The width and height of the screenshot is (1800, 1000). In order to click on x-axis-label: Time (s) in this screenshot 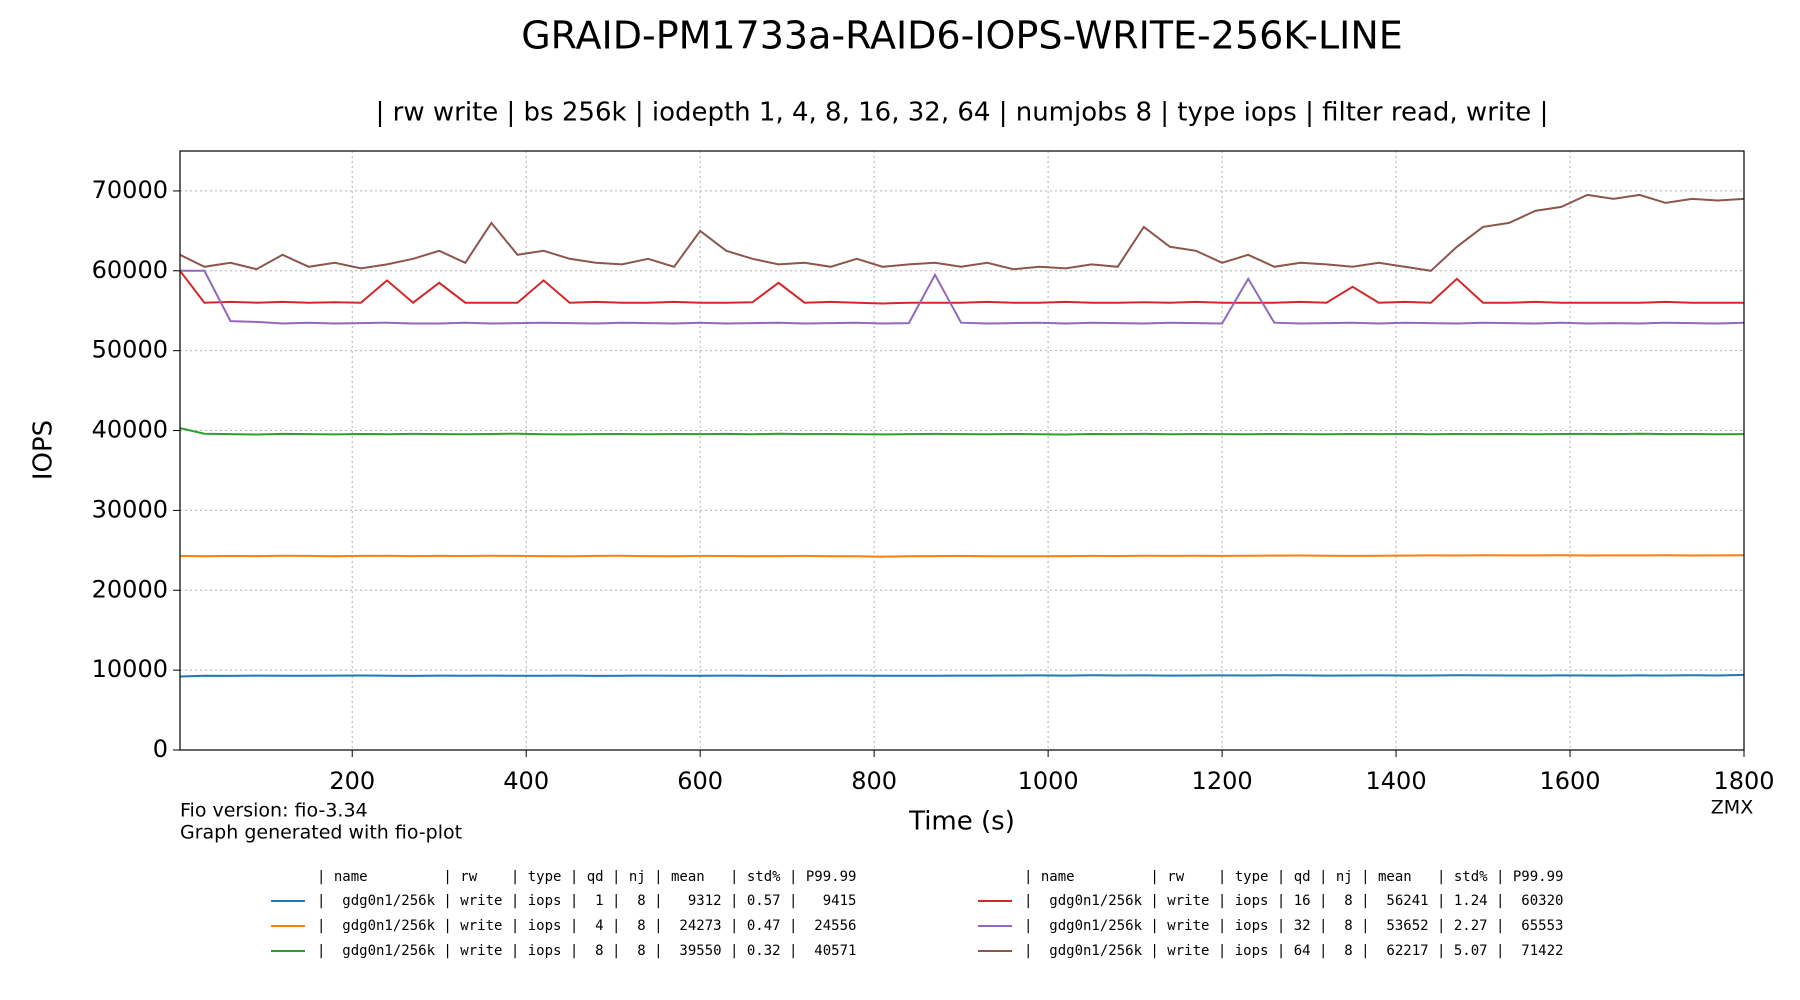, I will do `click(961, 822)`.